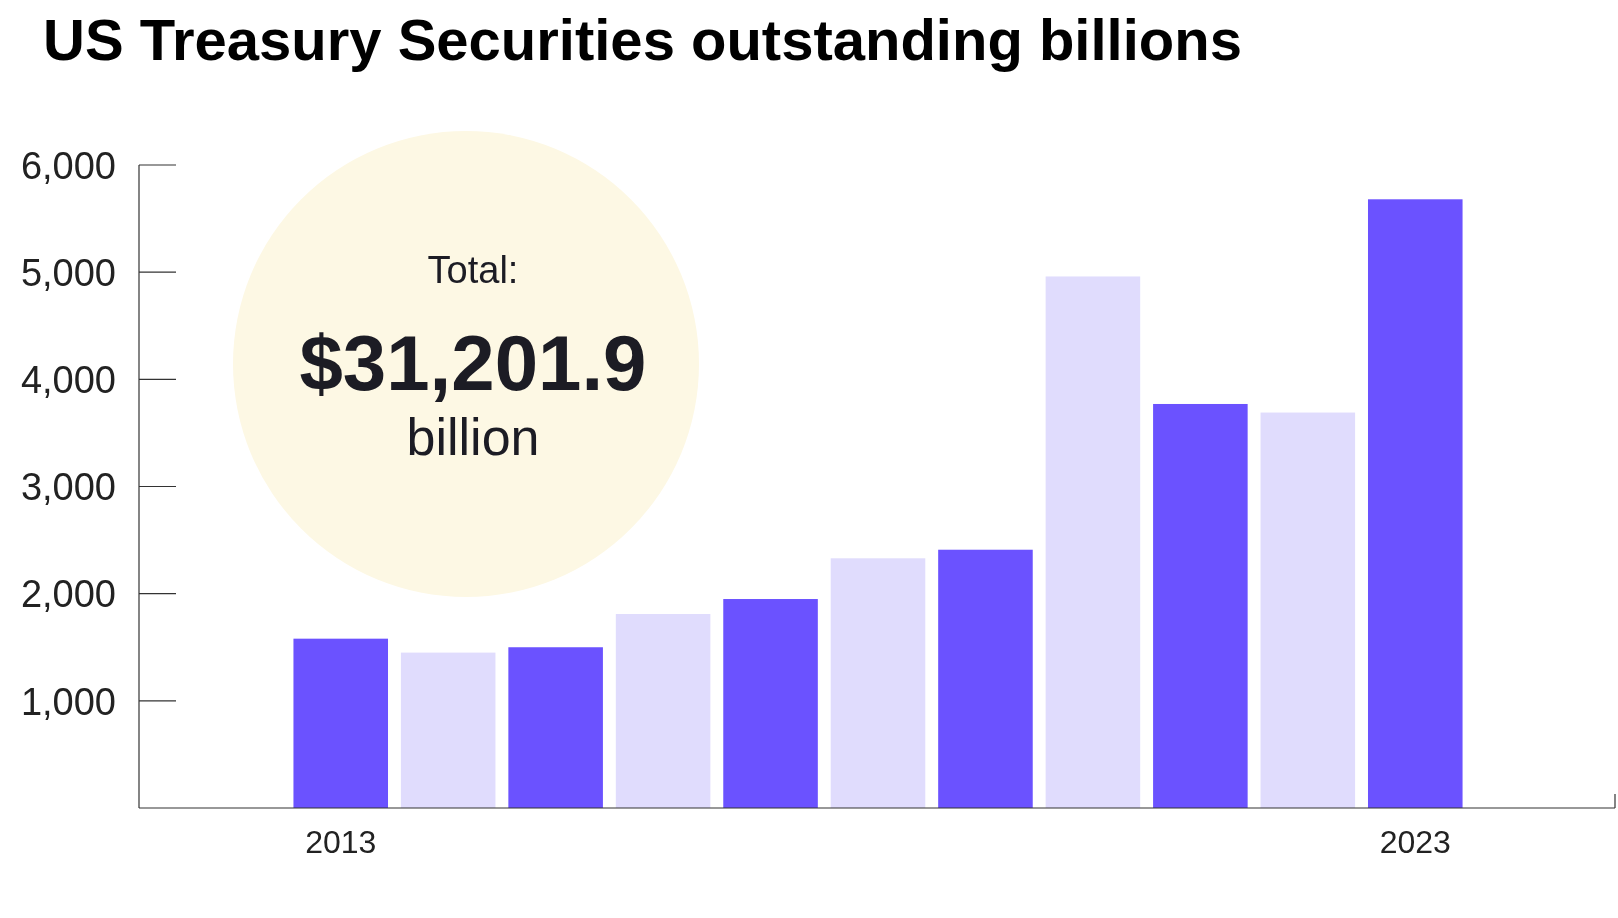 Image resolution: width=1618 pixels, height=918 pixels. Describe the element at coordinates (473, 363) in the screenshot. I see `annotation: $31,201.9` at that location.